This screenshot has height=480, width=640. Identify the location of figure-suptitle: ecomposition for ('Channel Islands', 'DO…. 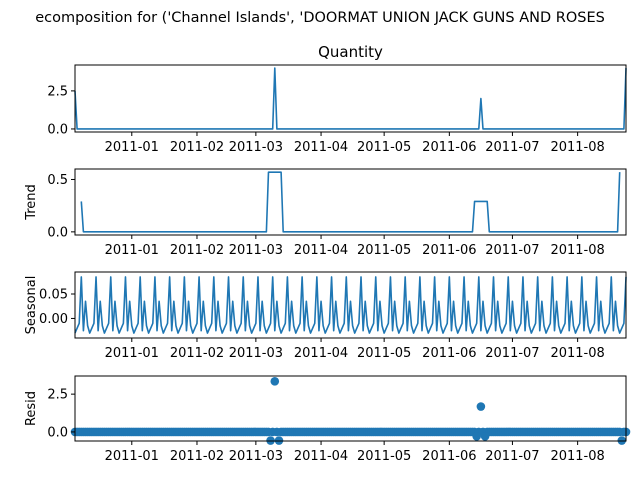
(320, 18).